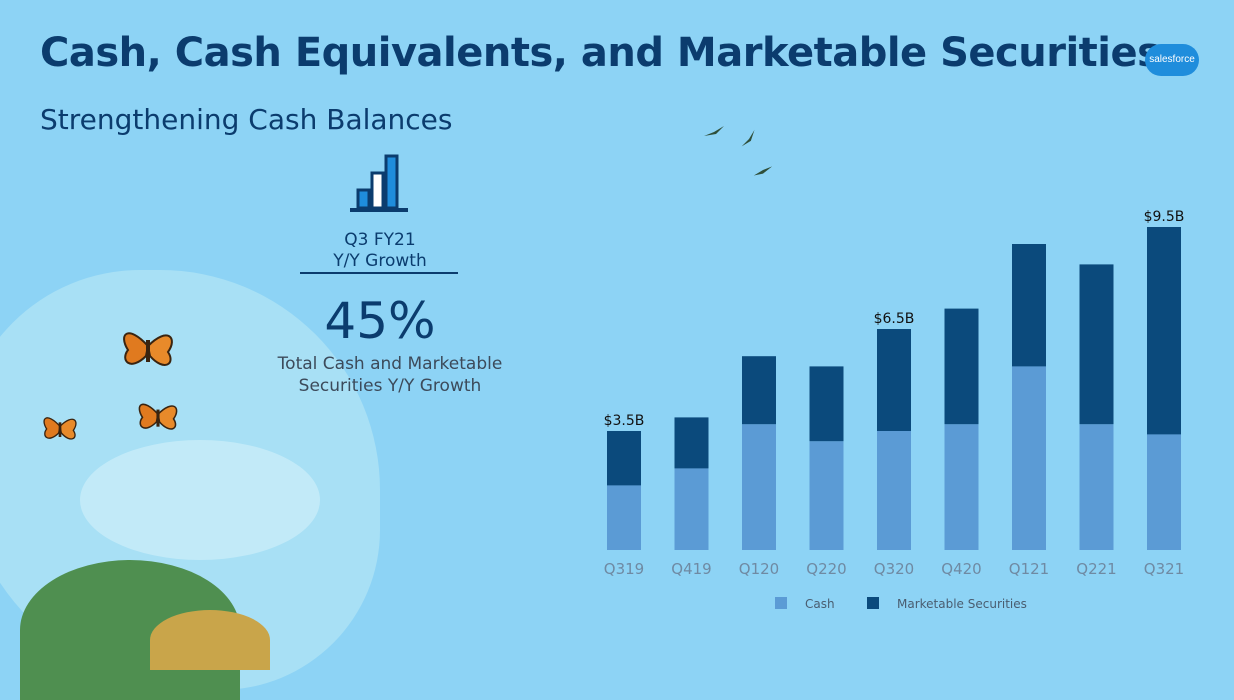 The image size is (1234, 700). I want to click on bar-marketable-securities-q221, so click(1096, 344).